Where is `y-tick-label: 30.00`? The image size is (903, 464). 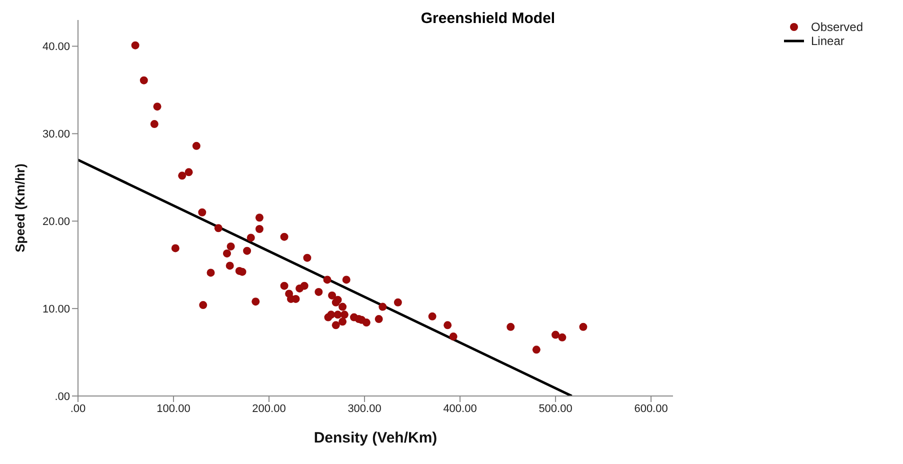
y-tick-label: 30.00 is located at coordinates (56, 134).